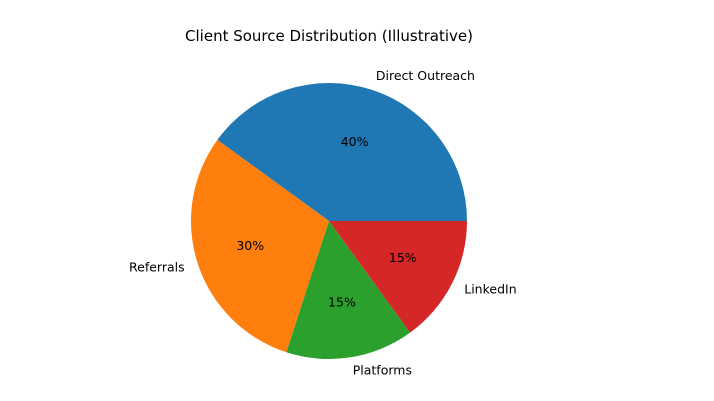  Describe the element at coordinates (425, 75) in the screenshot. I see `slice-label-direct-outreach: Direct Outreach` at that location.